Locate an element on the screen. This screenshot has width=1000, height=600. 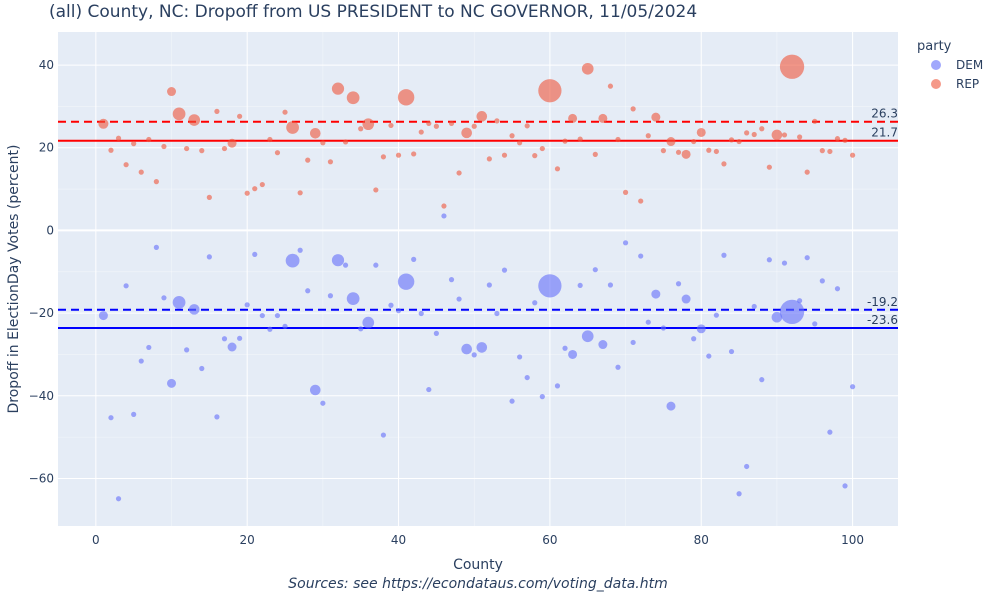
legend-item-dem: DEM is located at coordinates (957, 65).